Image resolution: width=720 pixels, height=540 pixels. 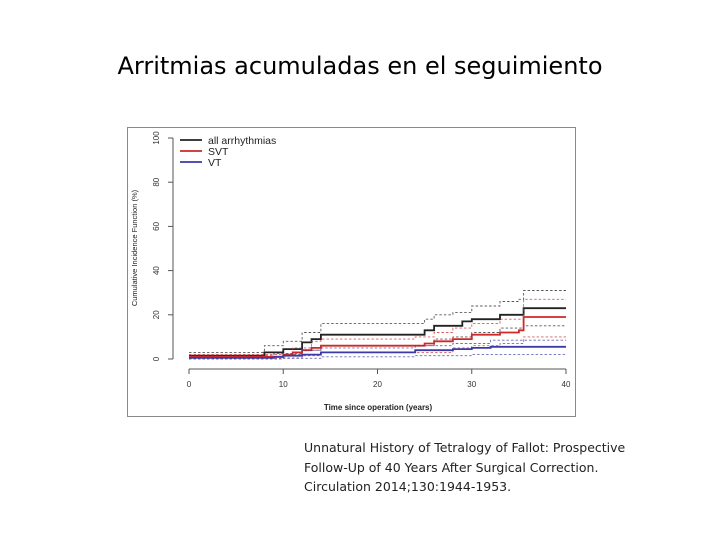 What do you see at coordinates (156, 138) in the screenshot?
I see `y-tick-label: 100` at bounding box center [156, 138].